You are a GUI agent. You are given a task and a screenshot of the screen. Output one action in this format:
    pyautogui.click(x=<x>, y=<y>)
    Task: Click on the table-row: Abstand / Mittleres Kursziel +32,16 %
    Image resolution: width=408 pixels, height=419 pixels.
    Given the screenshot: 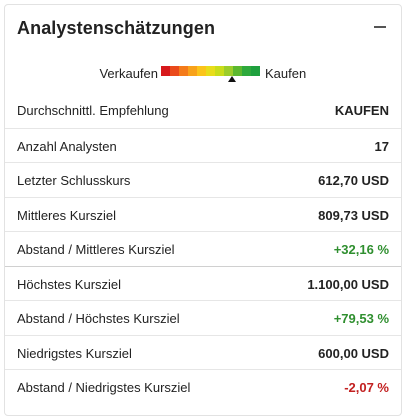 What is the action you would take?
    pyautogui.click(x=203, y=248)
    